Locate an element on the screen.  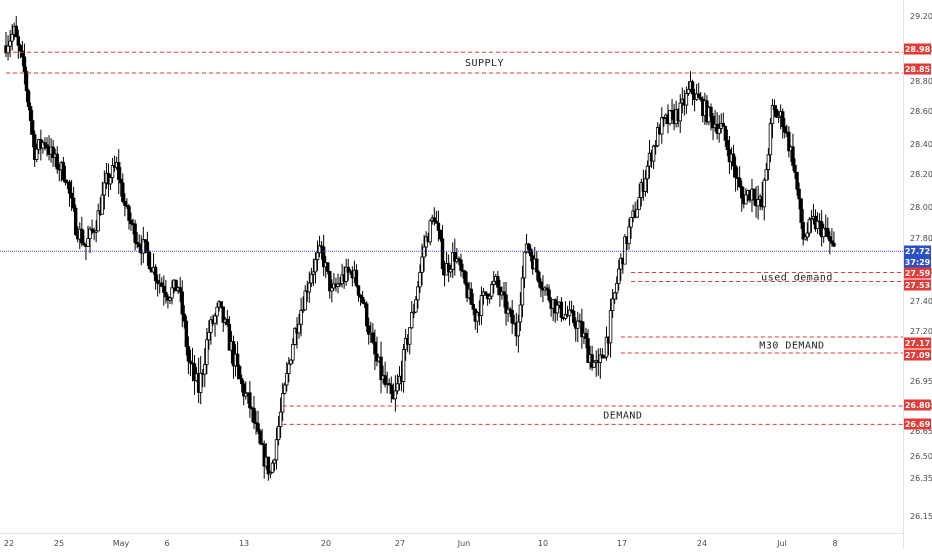
price-tag: 27.09 is located at coordinates (917, 355).